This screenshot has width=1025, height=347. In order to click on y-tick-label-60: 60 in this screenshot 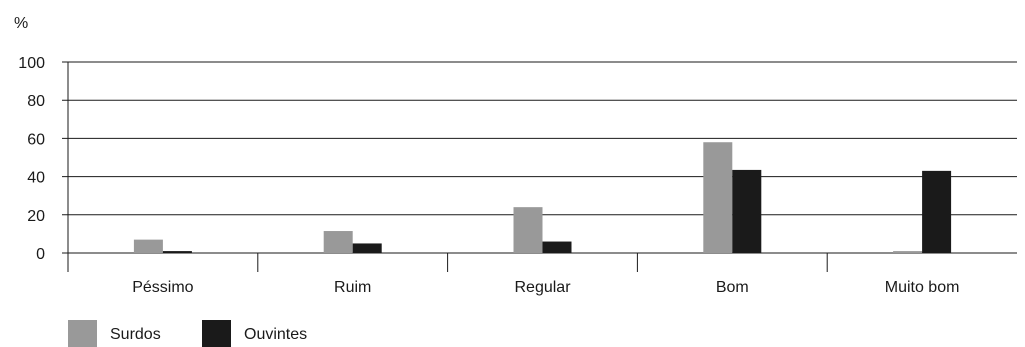, I will do `click(36, 139)`.